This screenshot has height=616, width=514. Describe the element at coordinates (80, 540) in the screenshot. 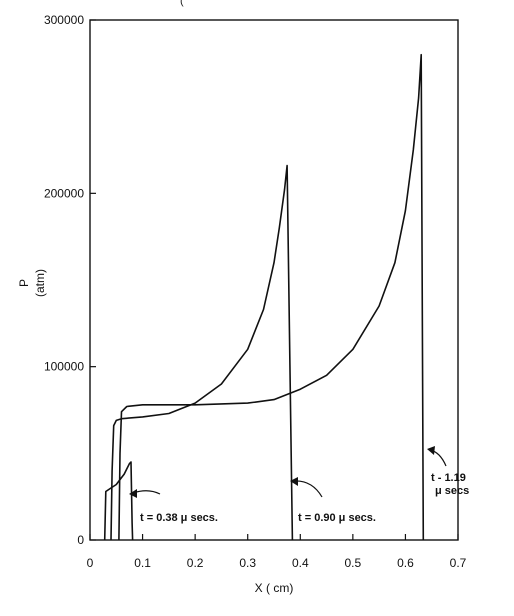

I see `y-tick-label: 0` at that location.